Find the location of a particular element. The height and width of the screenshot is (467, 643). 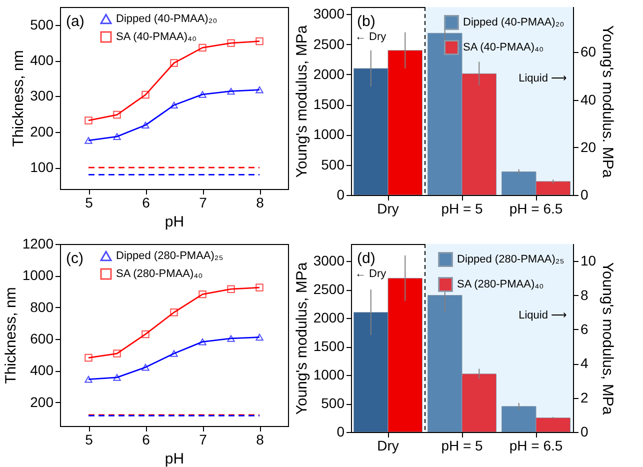

y-tick-label: 800 is located at coordinates (42, 306).